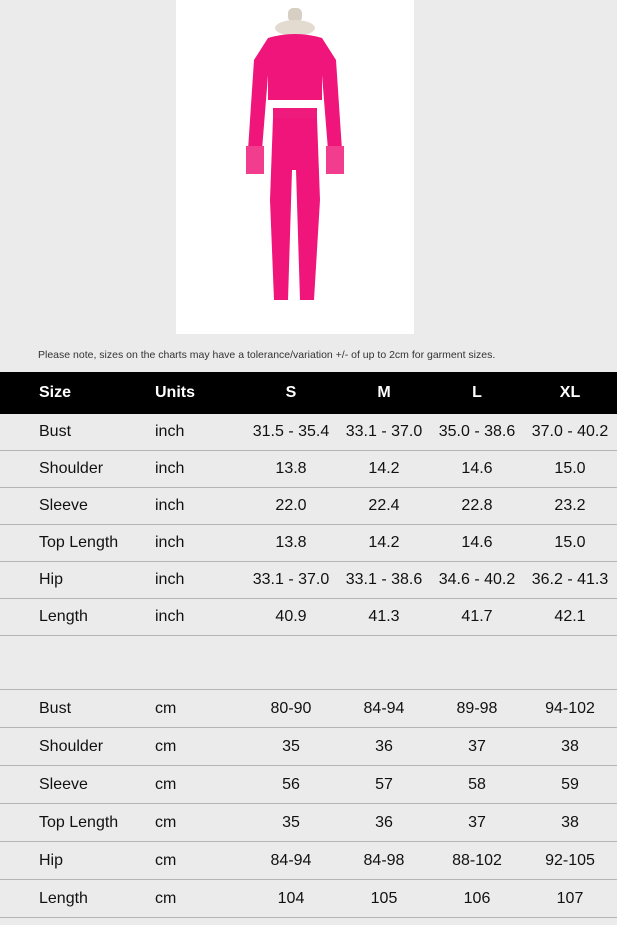 Image resolution: width=617 pixels, height=925 pixels. I want to click on cell-size-l: 22.8, so click(477, 505).